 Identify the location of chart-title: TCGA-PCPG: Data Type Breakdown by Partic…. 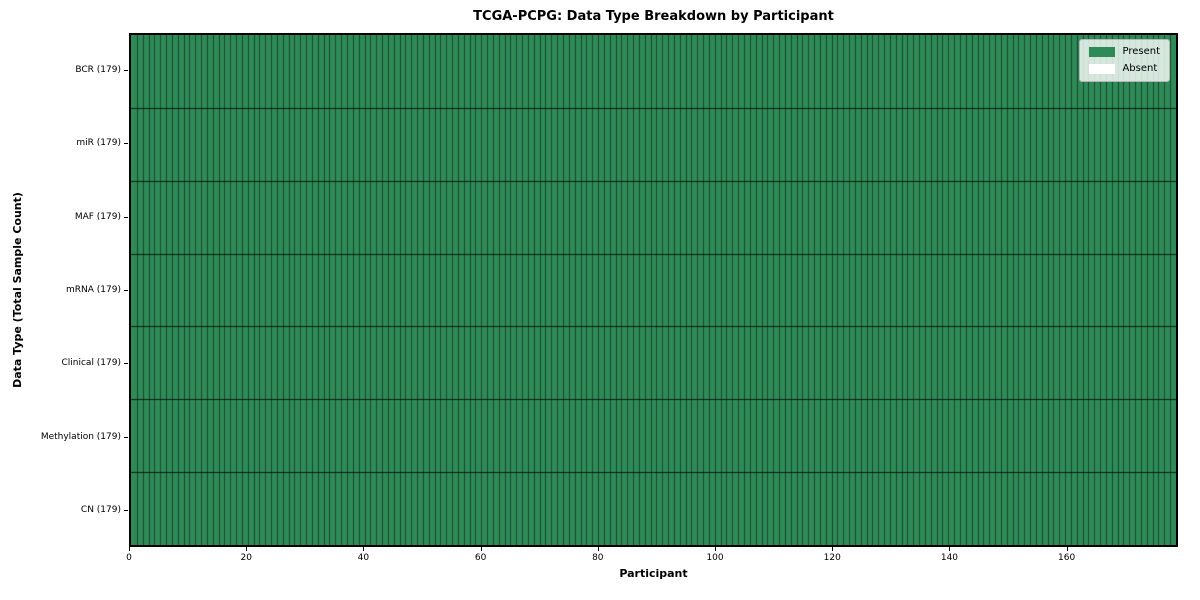
(653, 16).